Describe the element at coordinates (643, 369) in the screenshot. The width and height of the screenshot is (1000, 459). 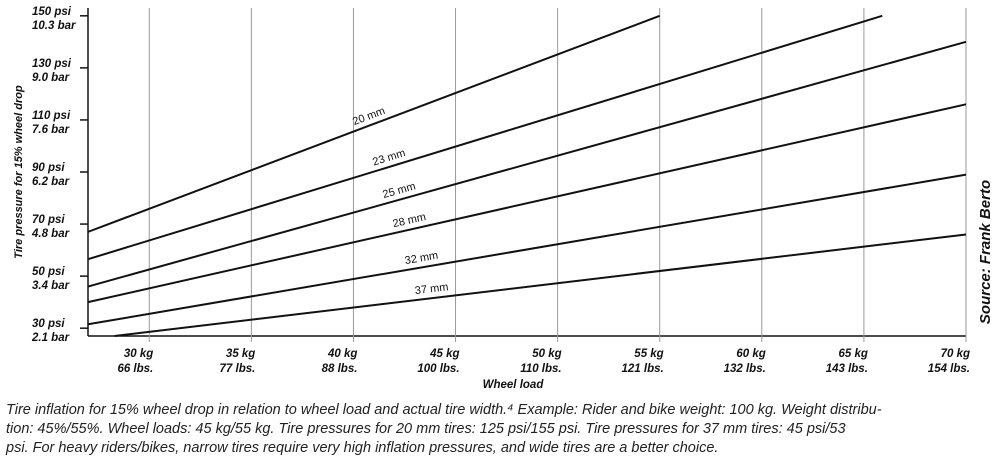
I see `x-tick-label: 121 lbs.` at that location.